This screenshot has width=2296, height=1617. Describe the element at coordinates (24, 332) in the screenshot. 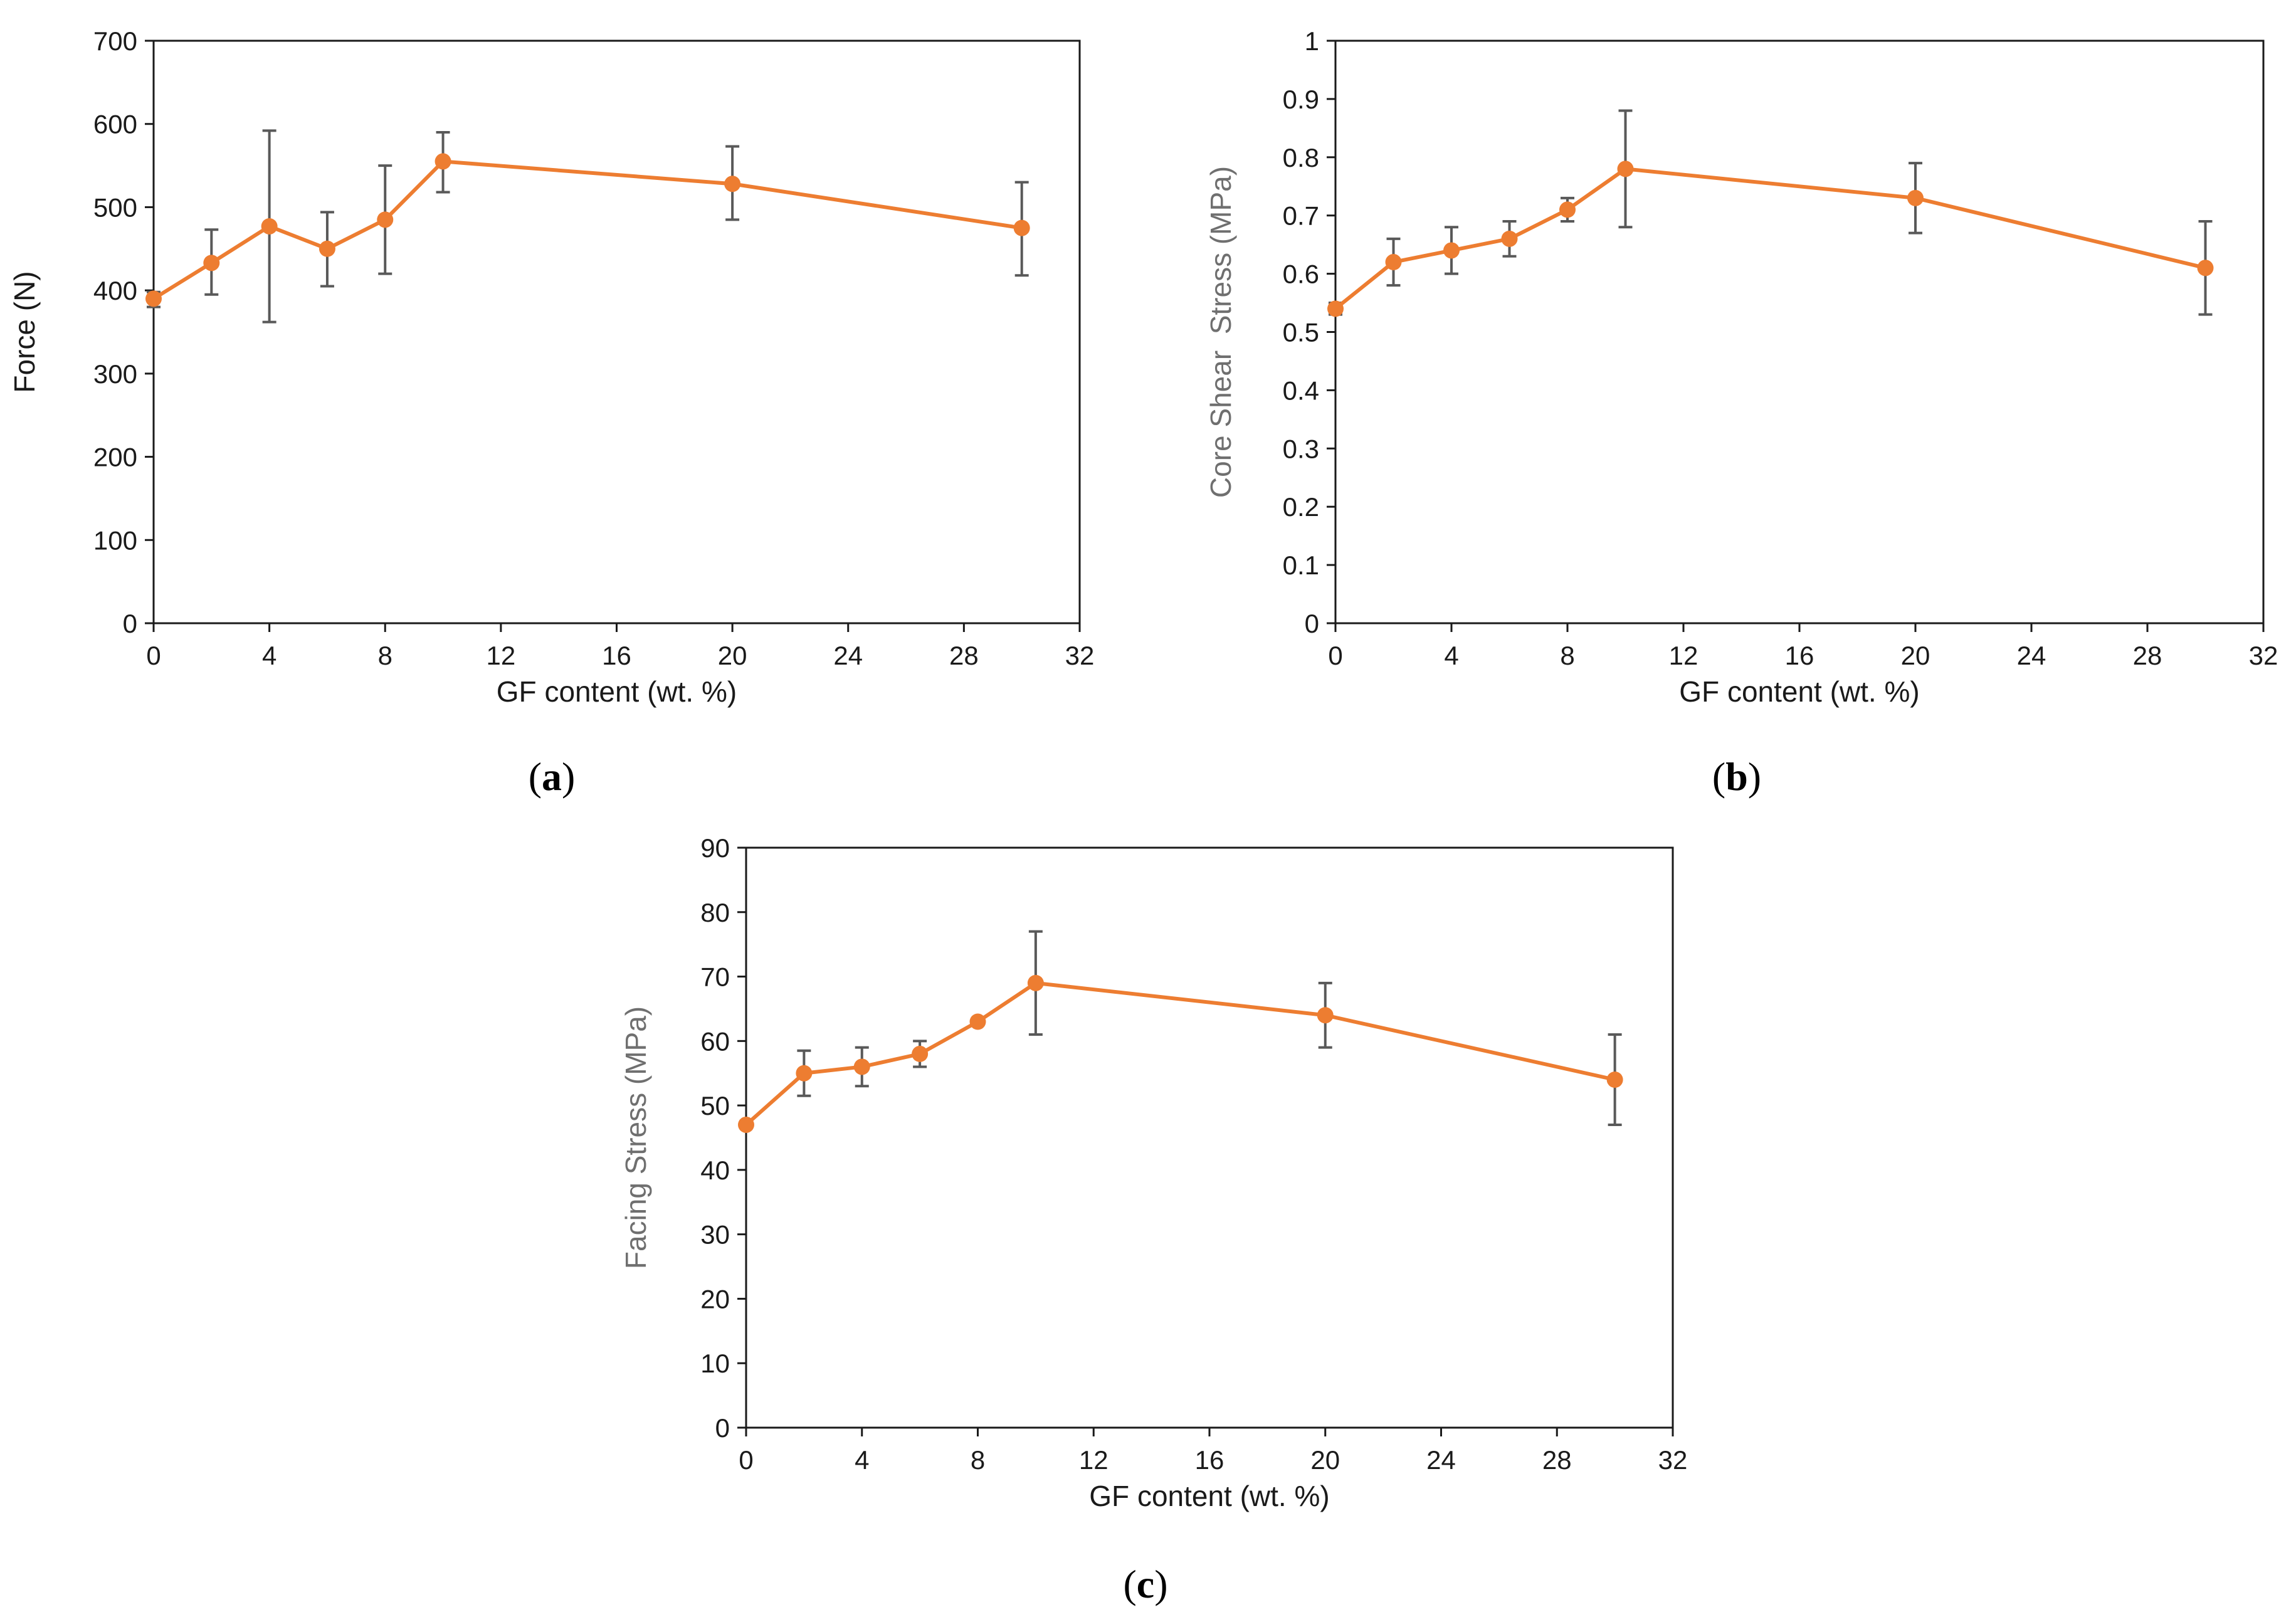

I see `y-axis-title: Force (N)` at that location.